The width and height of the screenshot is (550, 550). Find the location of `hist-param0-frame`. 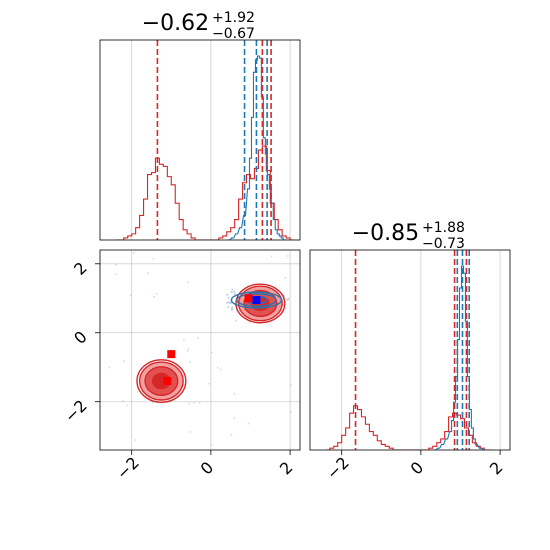

hist-param0-frame is located at coordinates (200, 140).